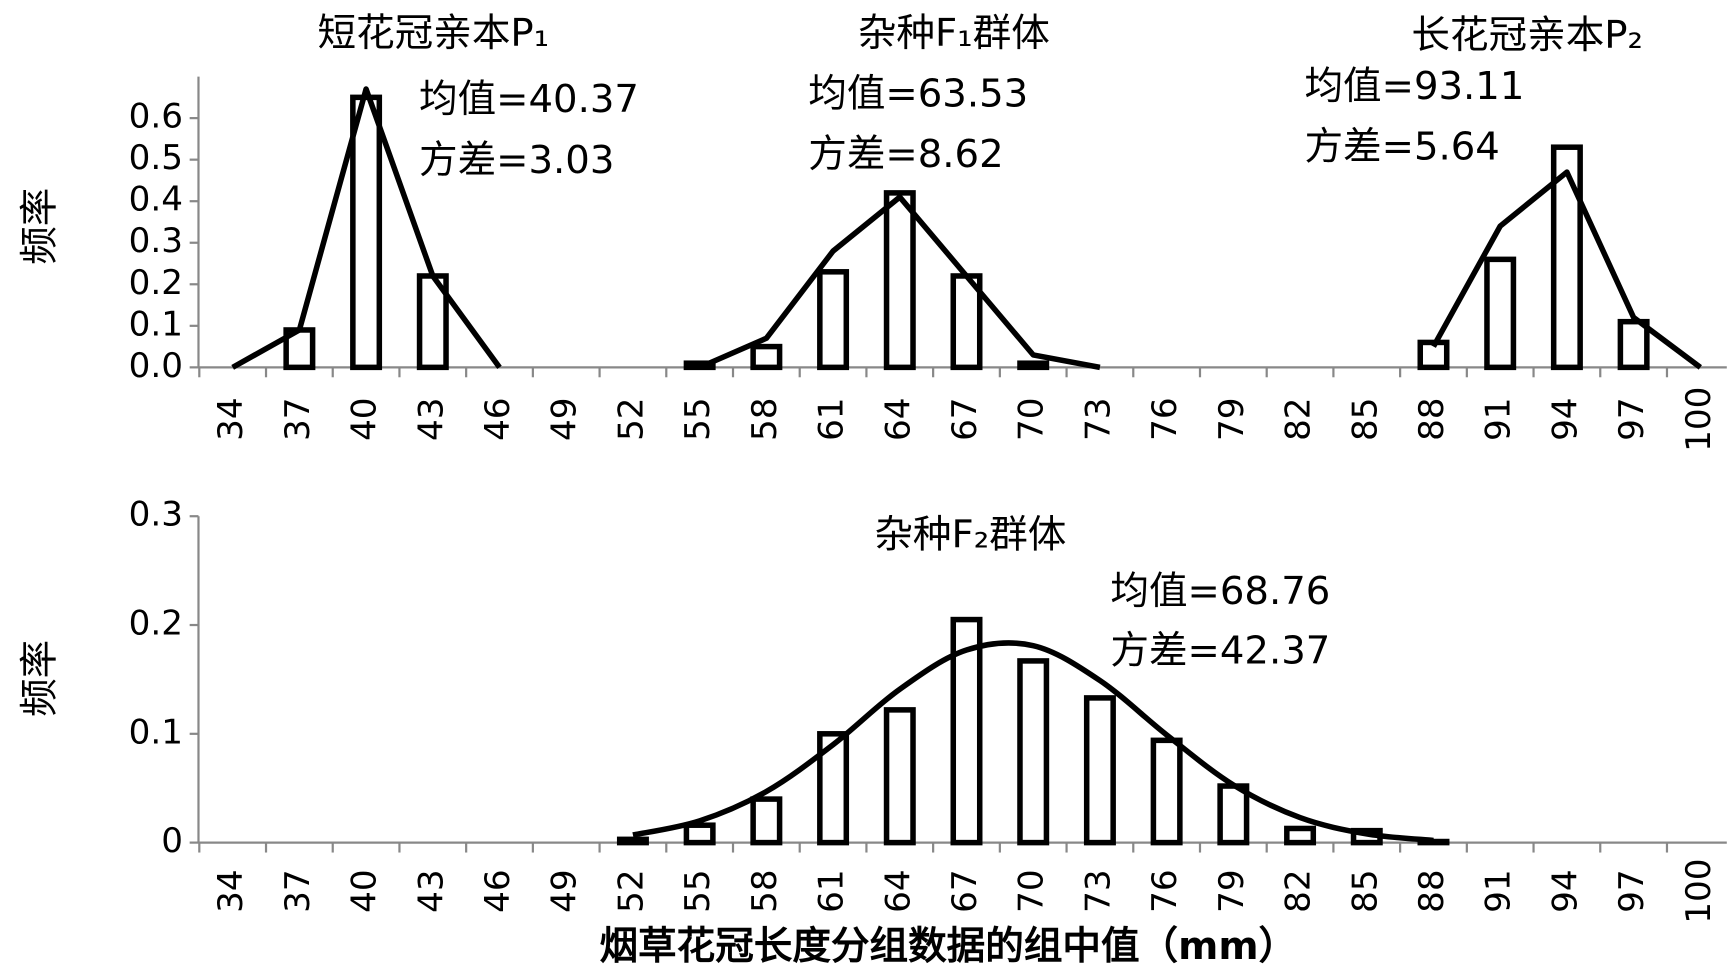 This screenshot has width=1729, height=974. I want to click on panel-title: 杂种F₁群体, so click(954, 33).